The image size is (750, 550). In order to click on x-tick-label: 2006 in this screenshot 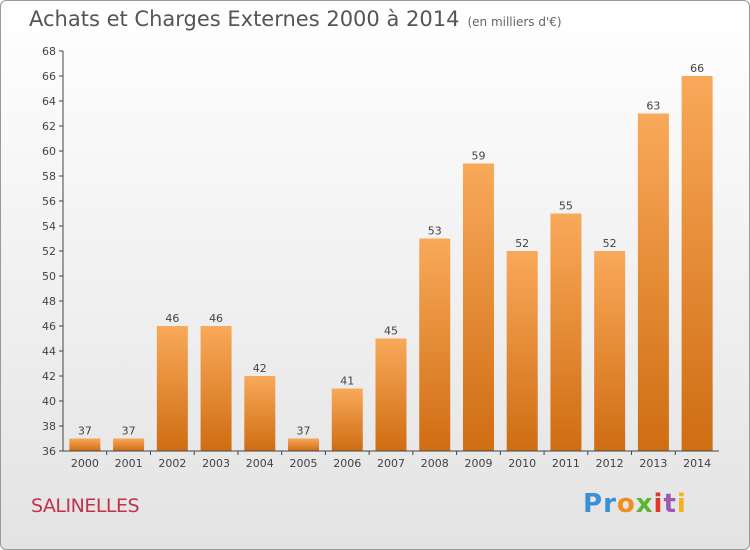, I will do `click(347, 463)`.